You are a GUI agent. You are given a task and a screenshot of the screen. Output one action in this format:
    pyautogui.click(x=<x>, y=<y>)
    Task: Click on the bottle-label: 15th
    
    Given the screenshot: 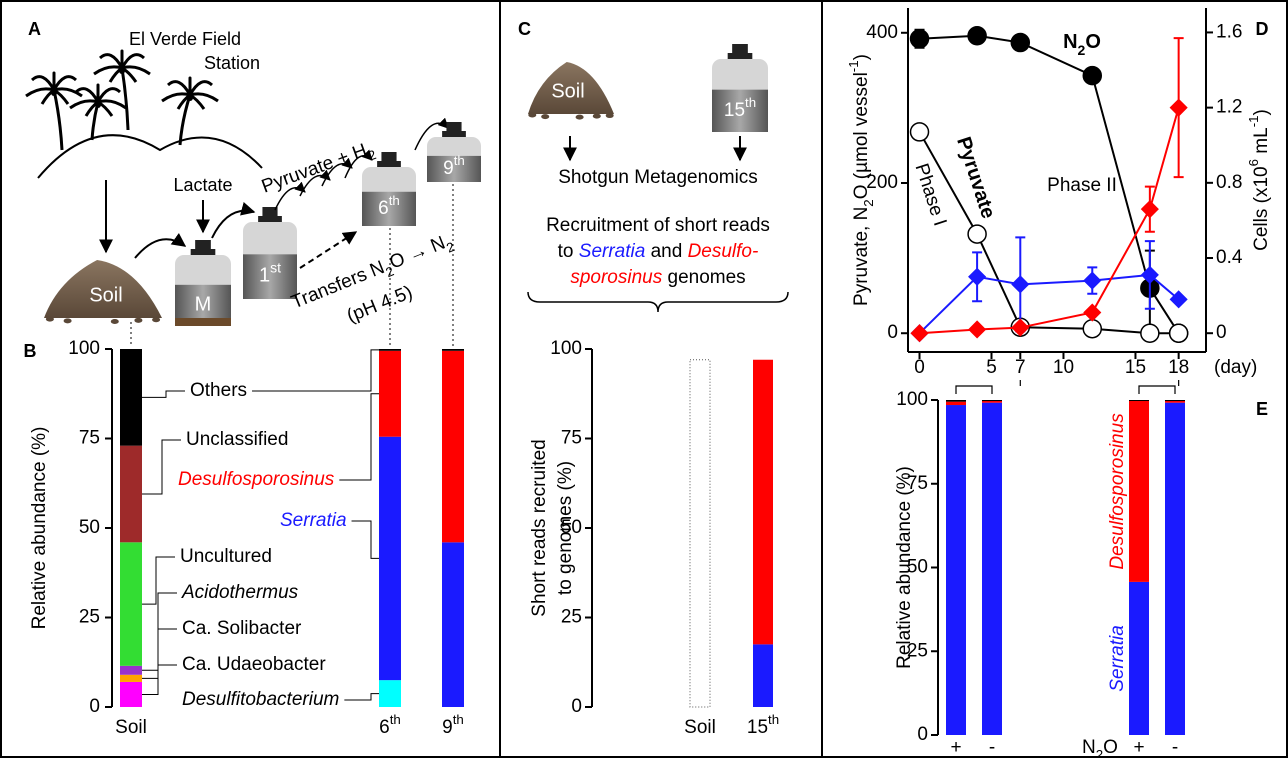 What is the action you would take?
    pyautogui.click(x=740, y=108)
    